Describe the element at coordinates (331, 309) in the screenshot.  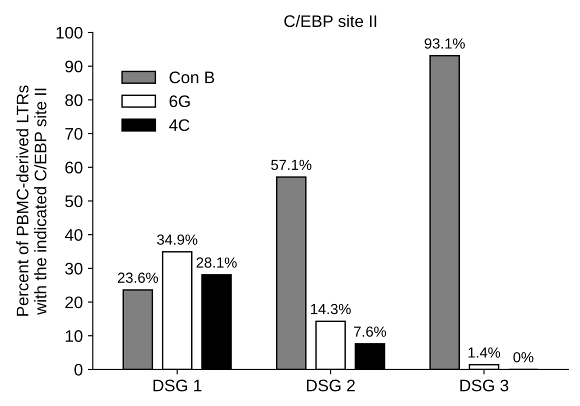
I see `data-label: 14.3%` at that location.